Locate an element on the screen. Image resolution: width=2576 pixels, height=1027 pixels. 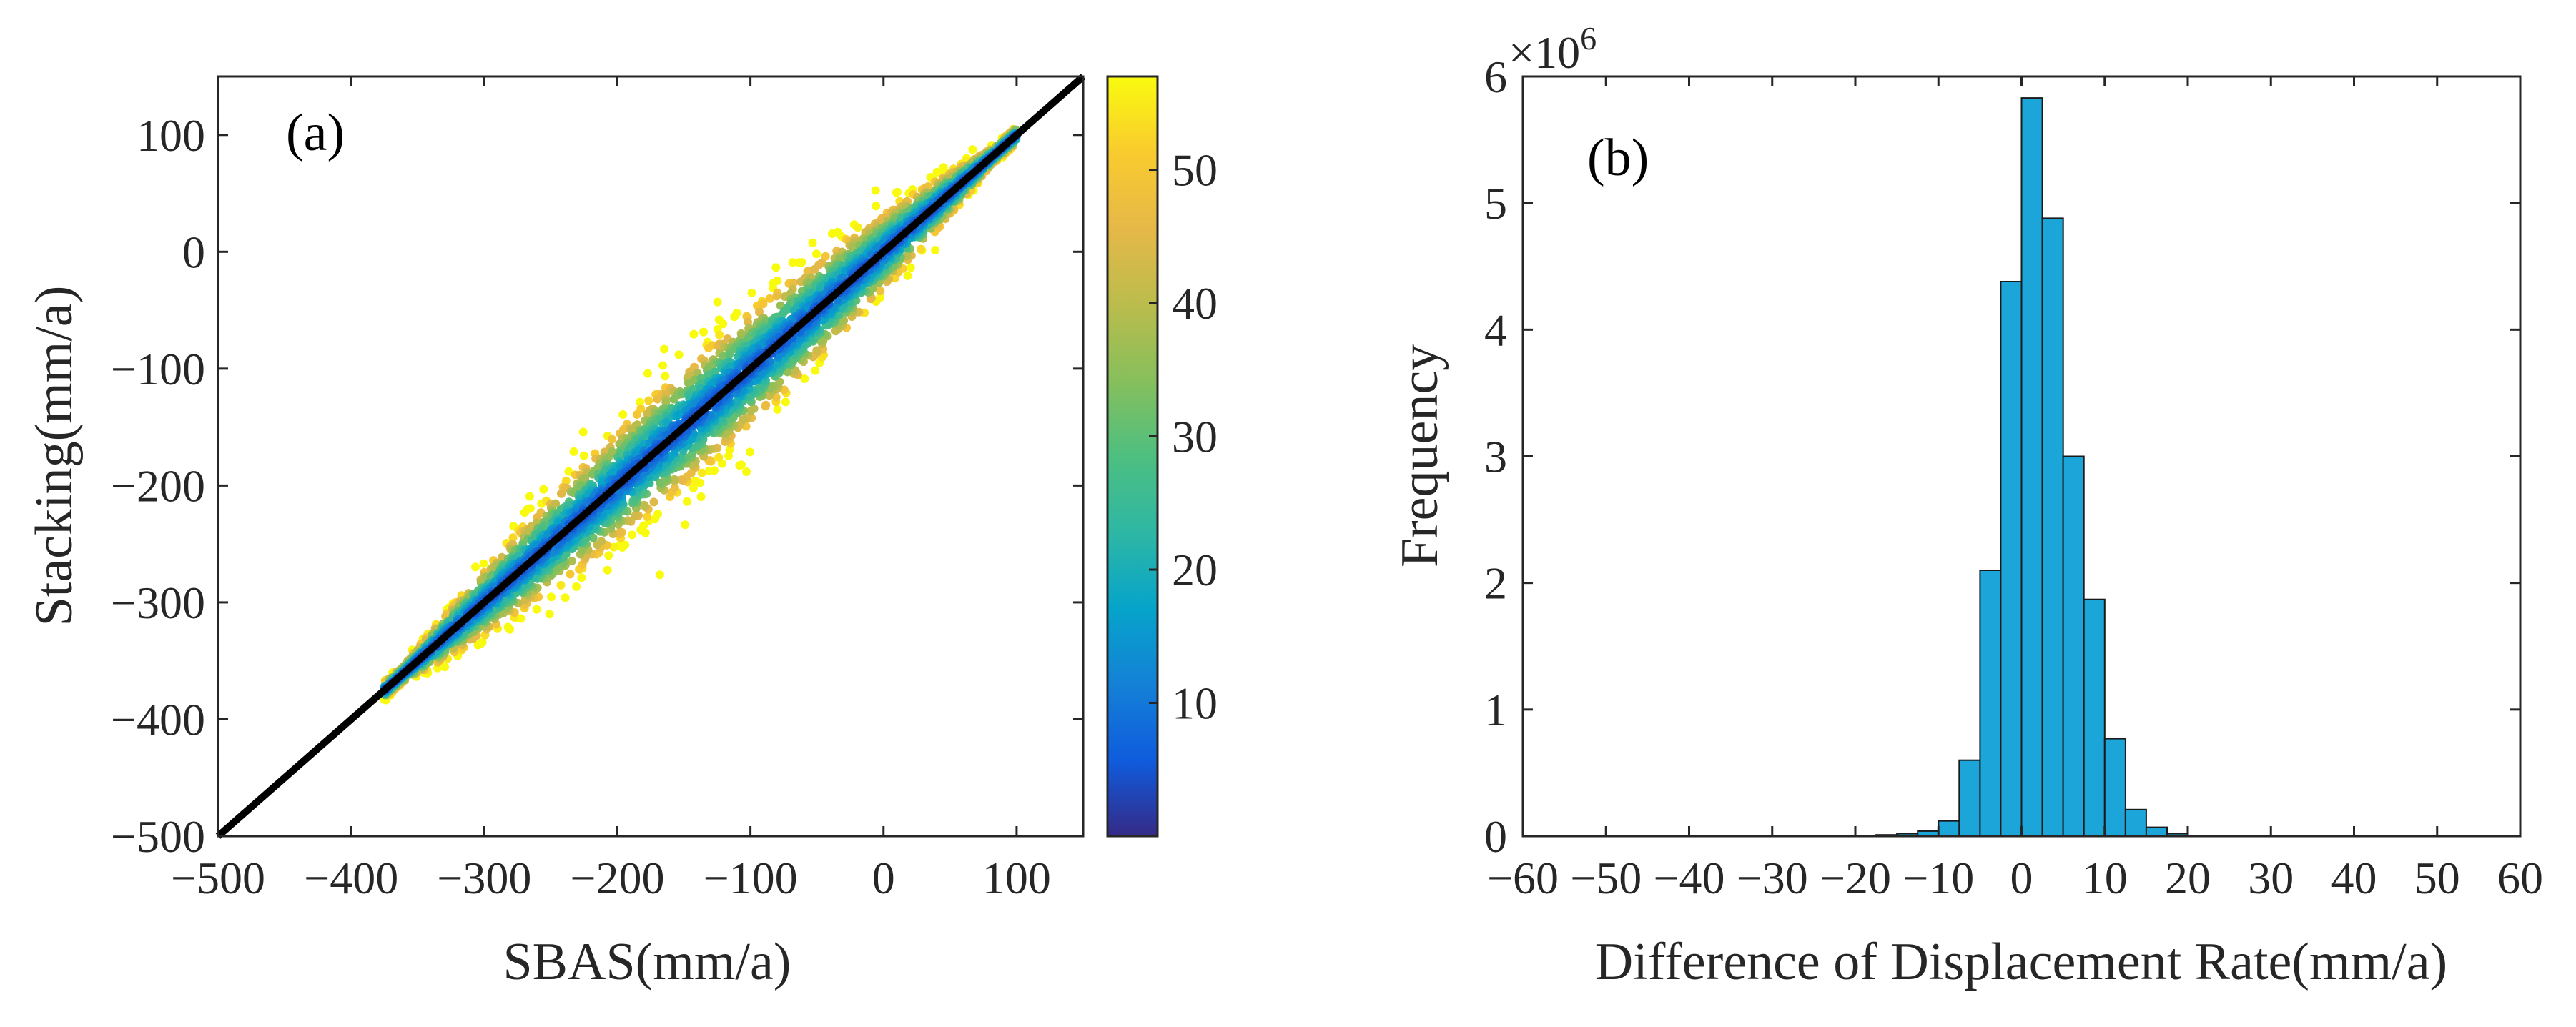
y-tick-label-a: 0 is located at coordinates (193, 252).